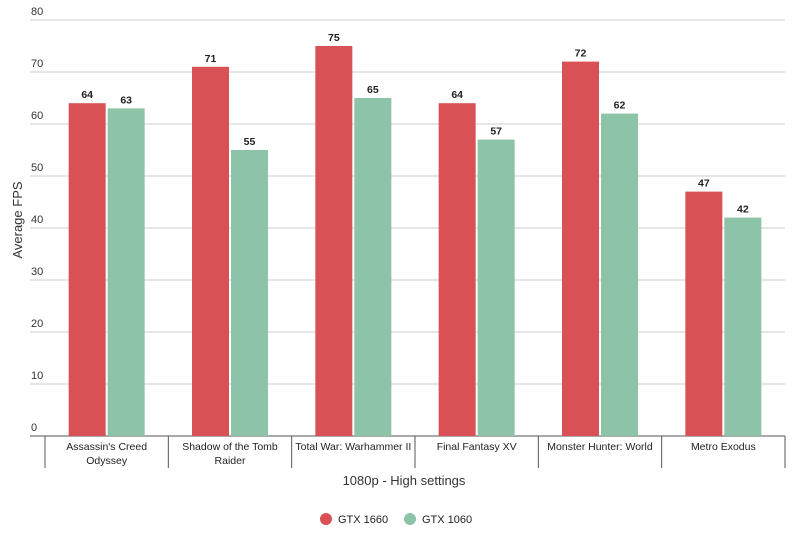 This screenshot has height=533, width=800. What do you see at coordinates (230, 461) in the screenshot?
I see `category-label: Raider` at bounding box center [230, 461].